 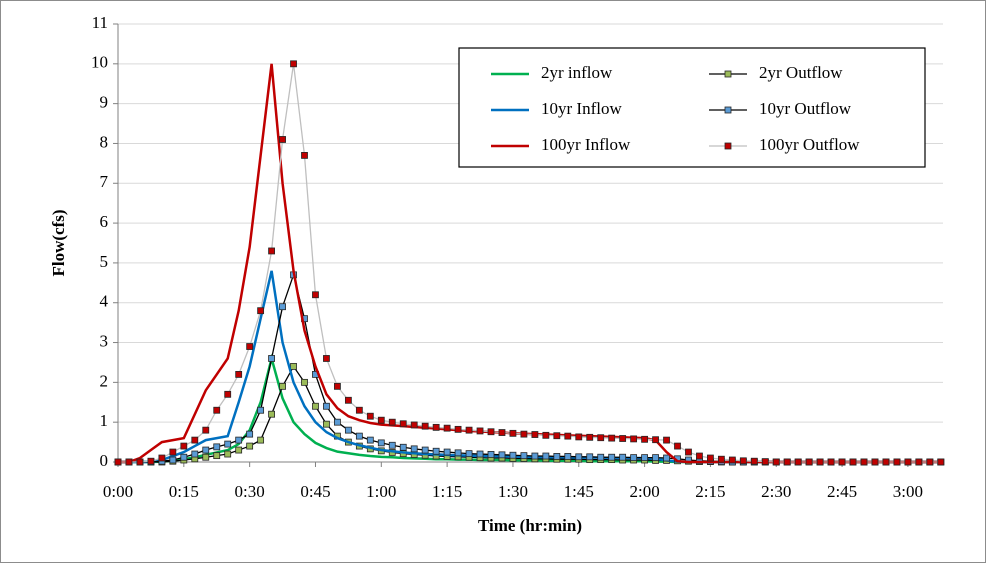 What do you see at coordinates (908, 491) in the screenshot?
I see `x-tick-label: 3:00` at bounding box center [908, 491].